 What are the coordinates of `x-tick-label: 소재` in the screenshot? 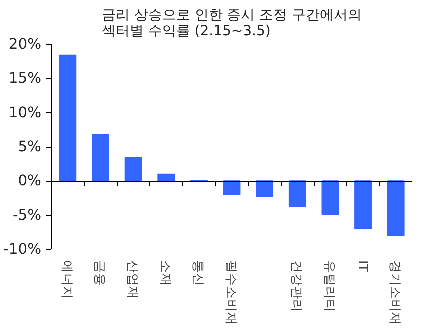 It's located at (166, 273).